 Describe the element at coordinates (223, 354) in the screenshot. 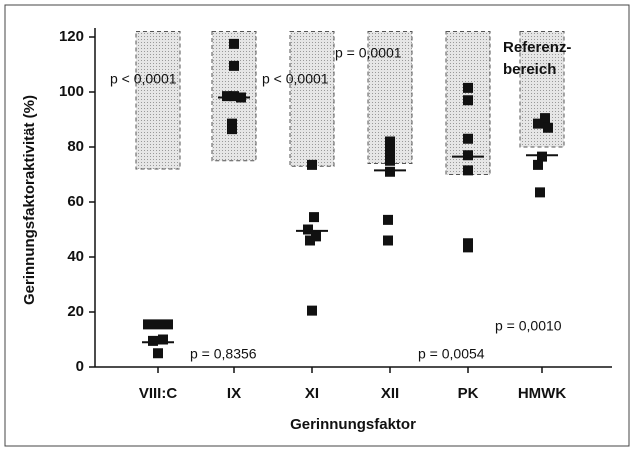

I see `annotation: p = 0,8356` at that location.